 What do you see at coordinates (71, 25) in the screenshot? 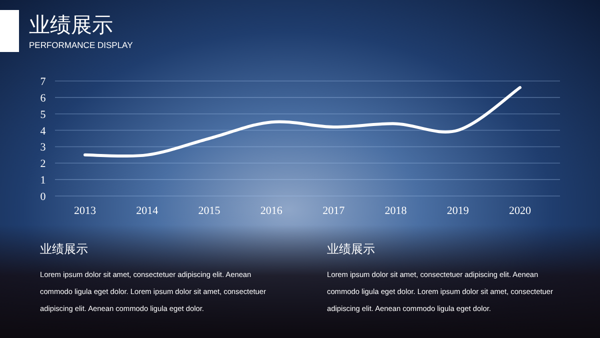
I see `chart-title: 业绩展示` at bounding box center [71, 25].